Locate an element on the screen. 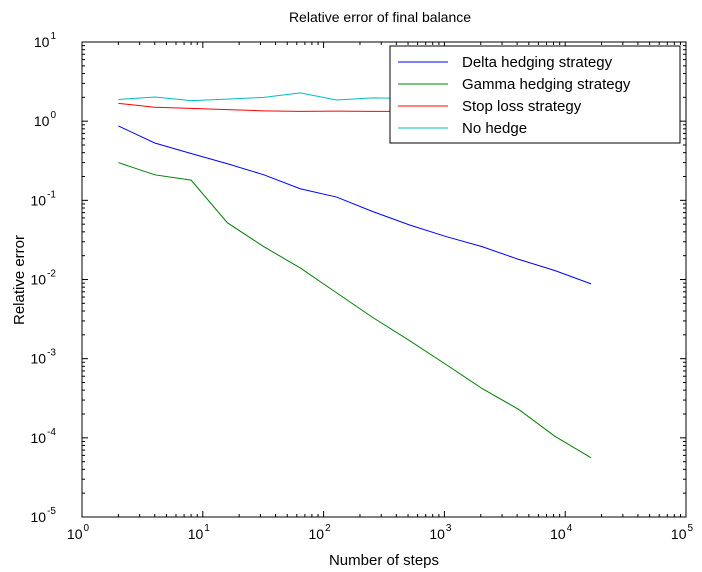 This screenshot has height=572, width=702. x-tick-label: 10⁰ is located at coordinates (78, 532).